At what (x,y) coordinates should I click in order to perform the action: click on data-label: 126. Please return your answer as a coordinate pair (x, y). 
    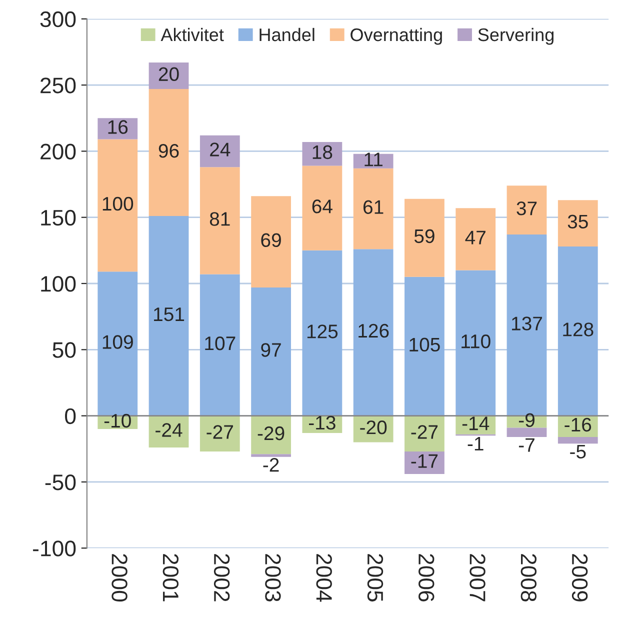
    Looking at the image, I should click on (373, 331).